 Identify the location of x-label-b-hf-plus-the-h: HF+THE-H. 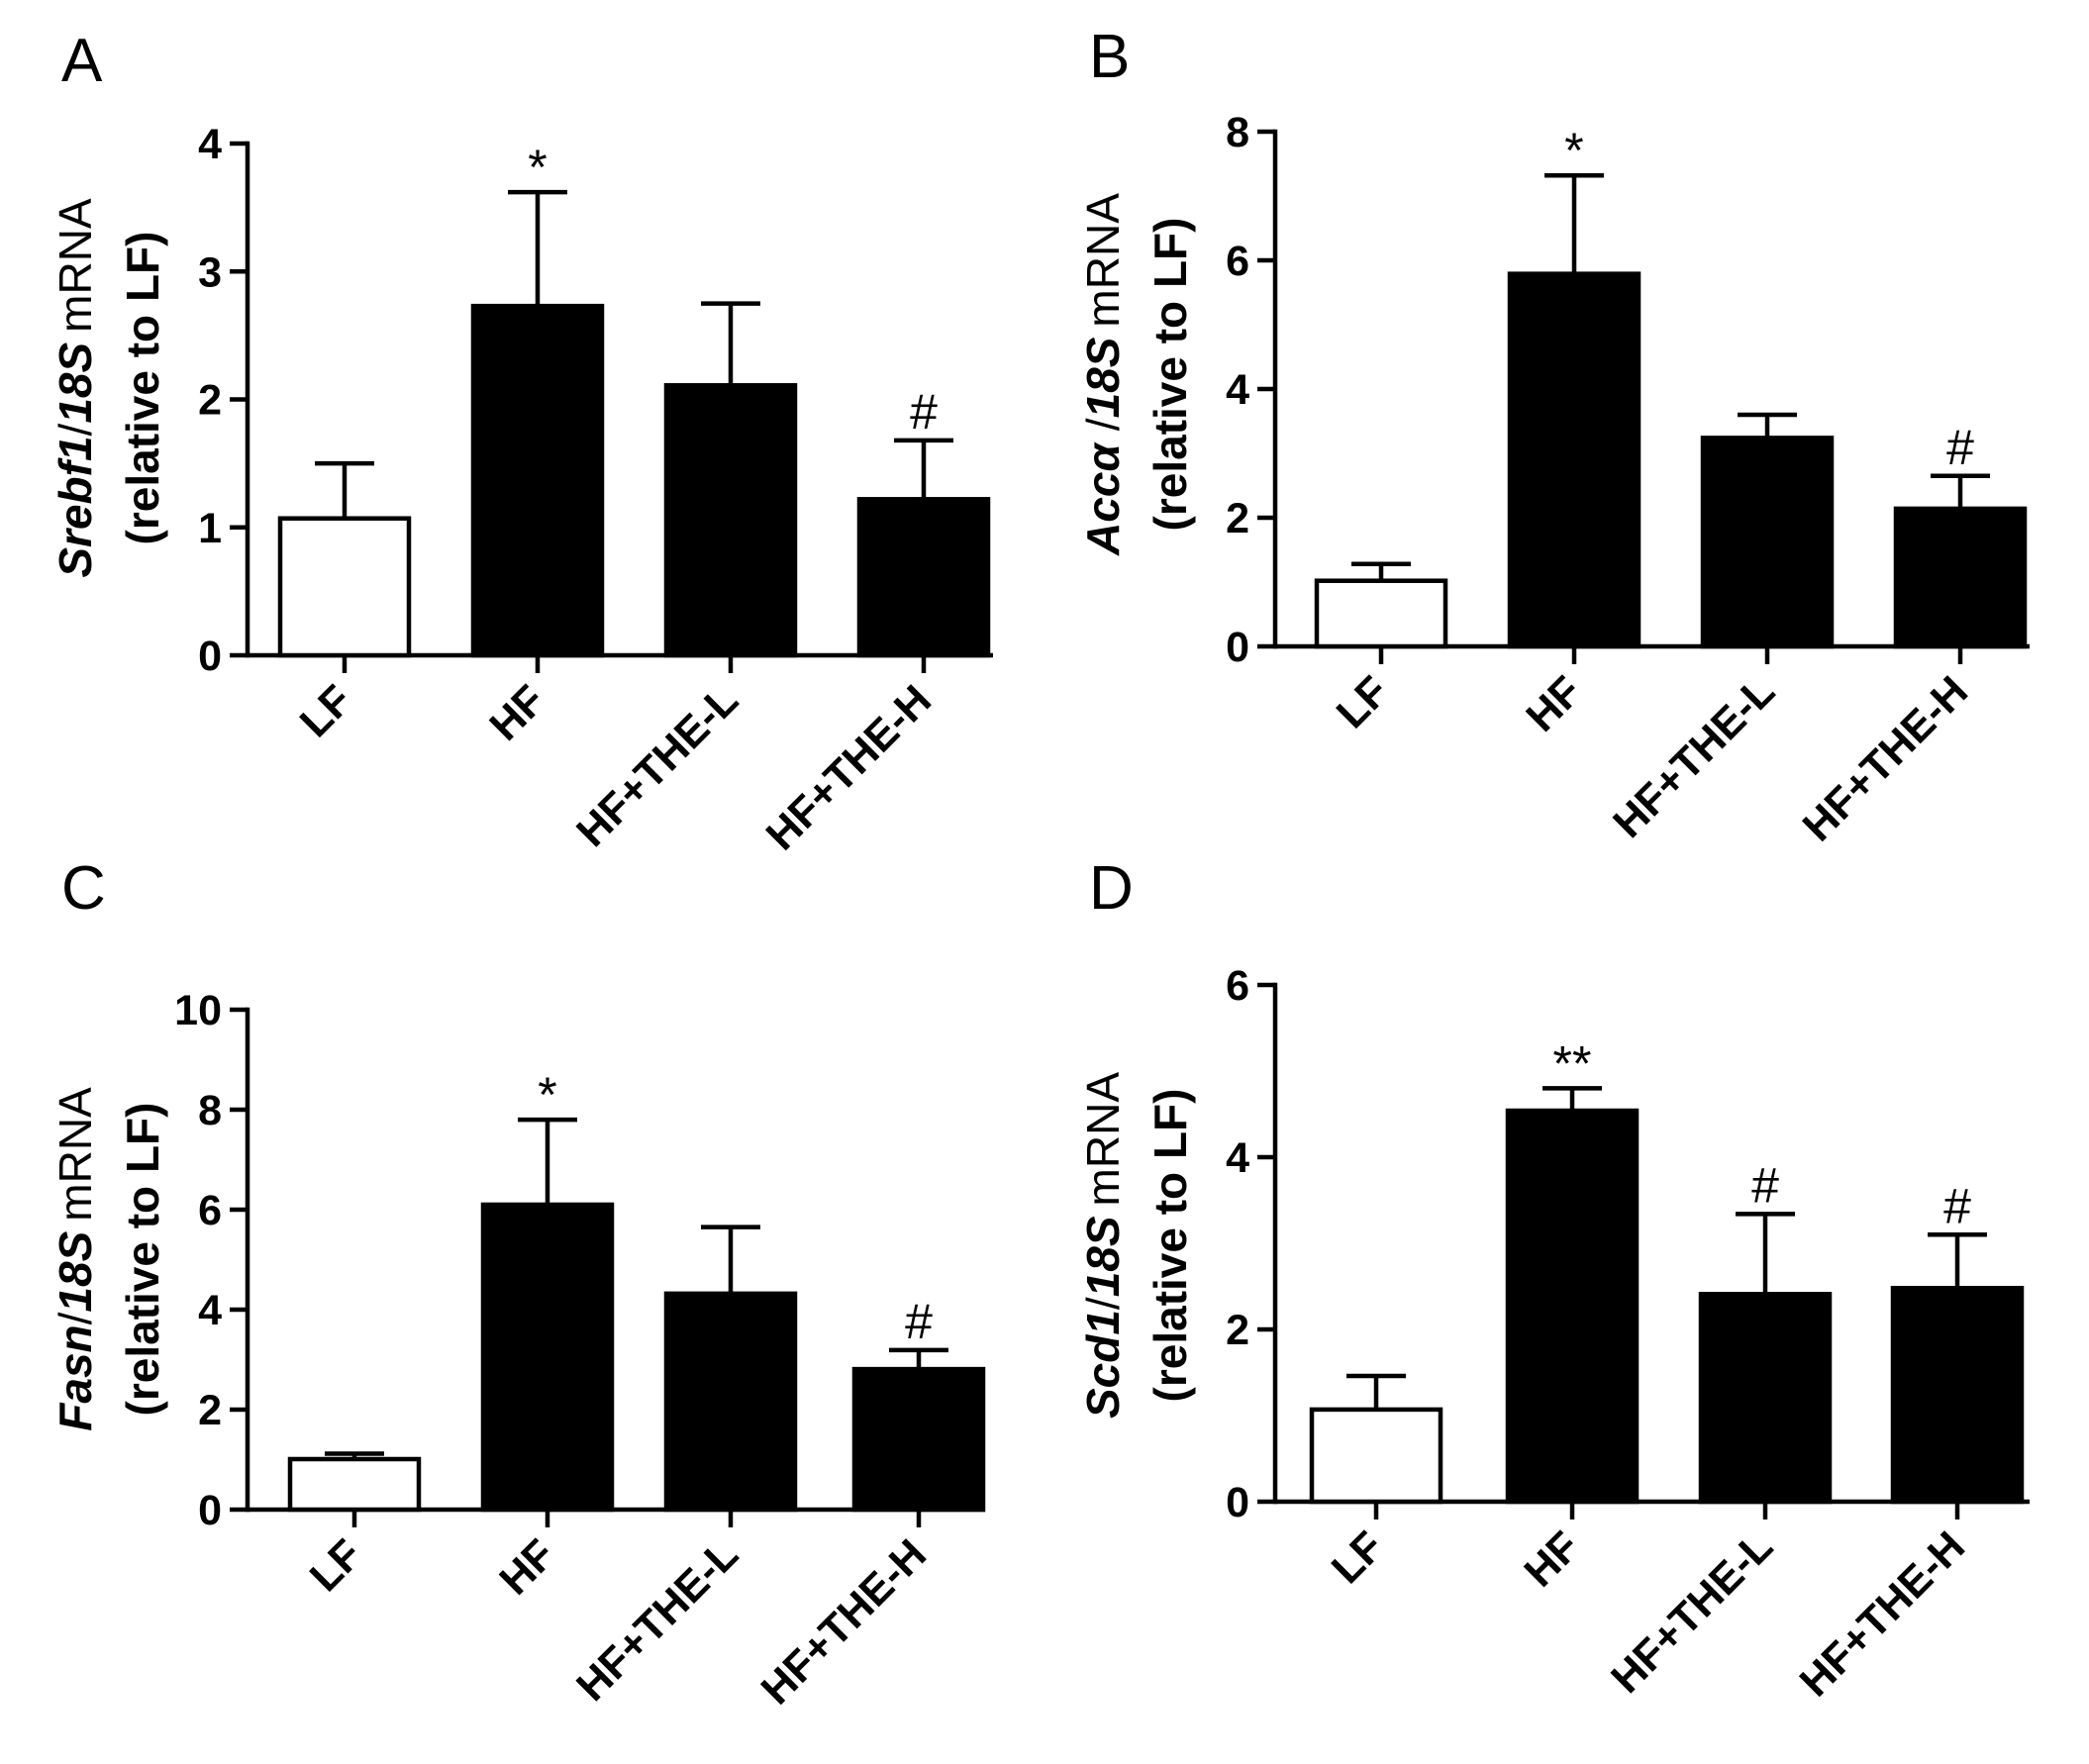
(1885, 758).